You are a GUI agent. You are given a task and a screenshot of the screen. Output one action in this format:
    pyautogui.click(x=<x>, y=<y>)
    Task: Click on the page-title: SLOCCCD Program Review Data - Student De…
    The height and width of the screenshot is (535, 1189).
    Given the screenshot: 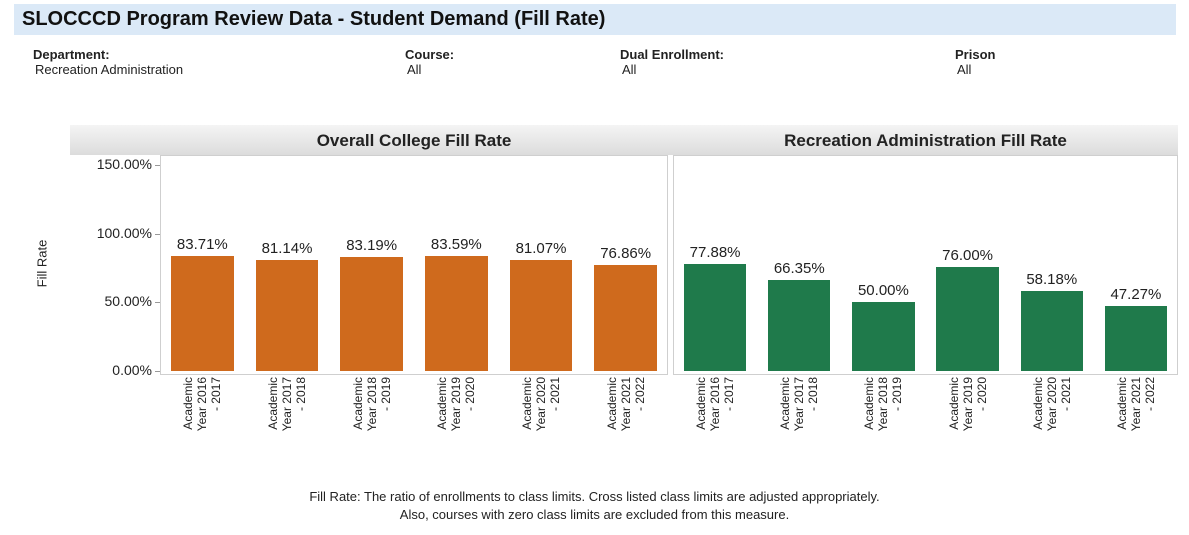 What is the action you would take?
    pyautogui.click(x=314, y=19)
    